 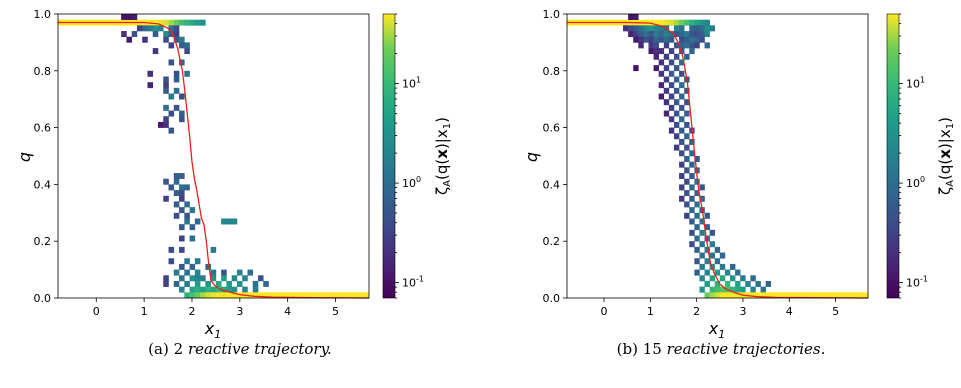 I want to click on x-tick-label: 1, so click(x=144, y=311).